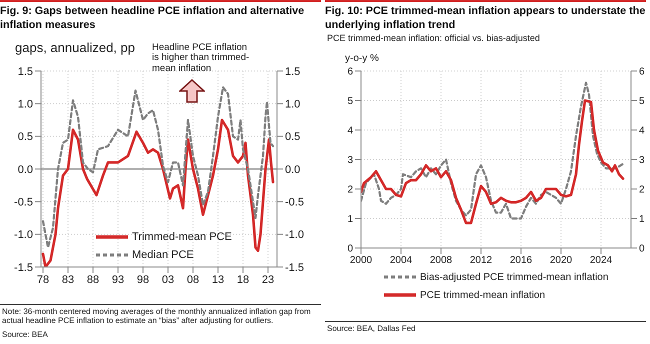  Describe the element at coordinates (292, 137) in the screenshot. I see `y2-tick-label: 0.5` at that location.